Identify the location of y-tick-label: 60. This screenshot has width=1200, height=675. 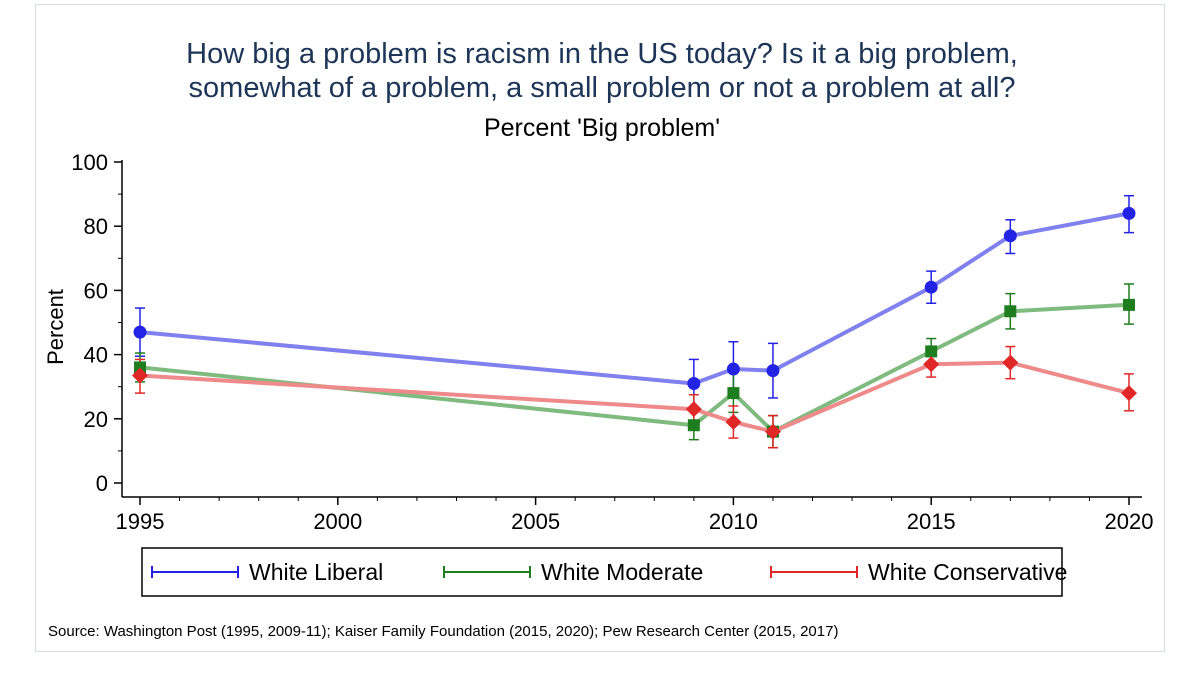
(96, 290).